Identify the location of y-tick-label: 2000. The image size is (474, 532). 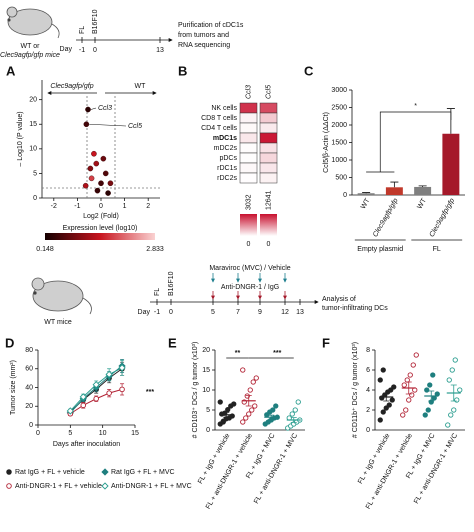
(339, 125).